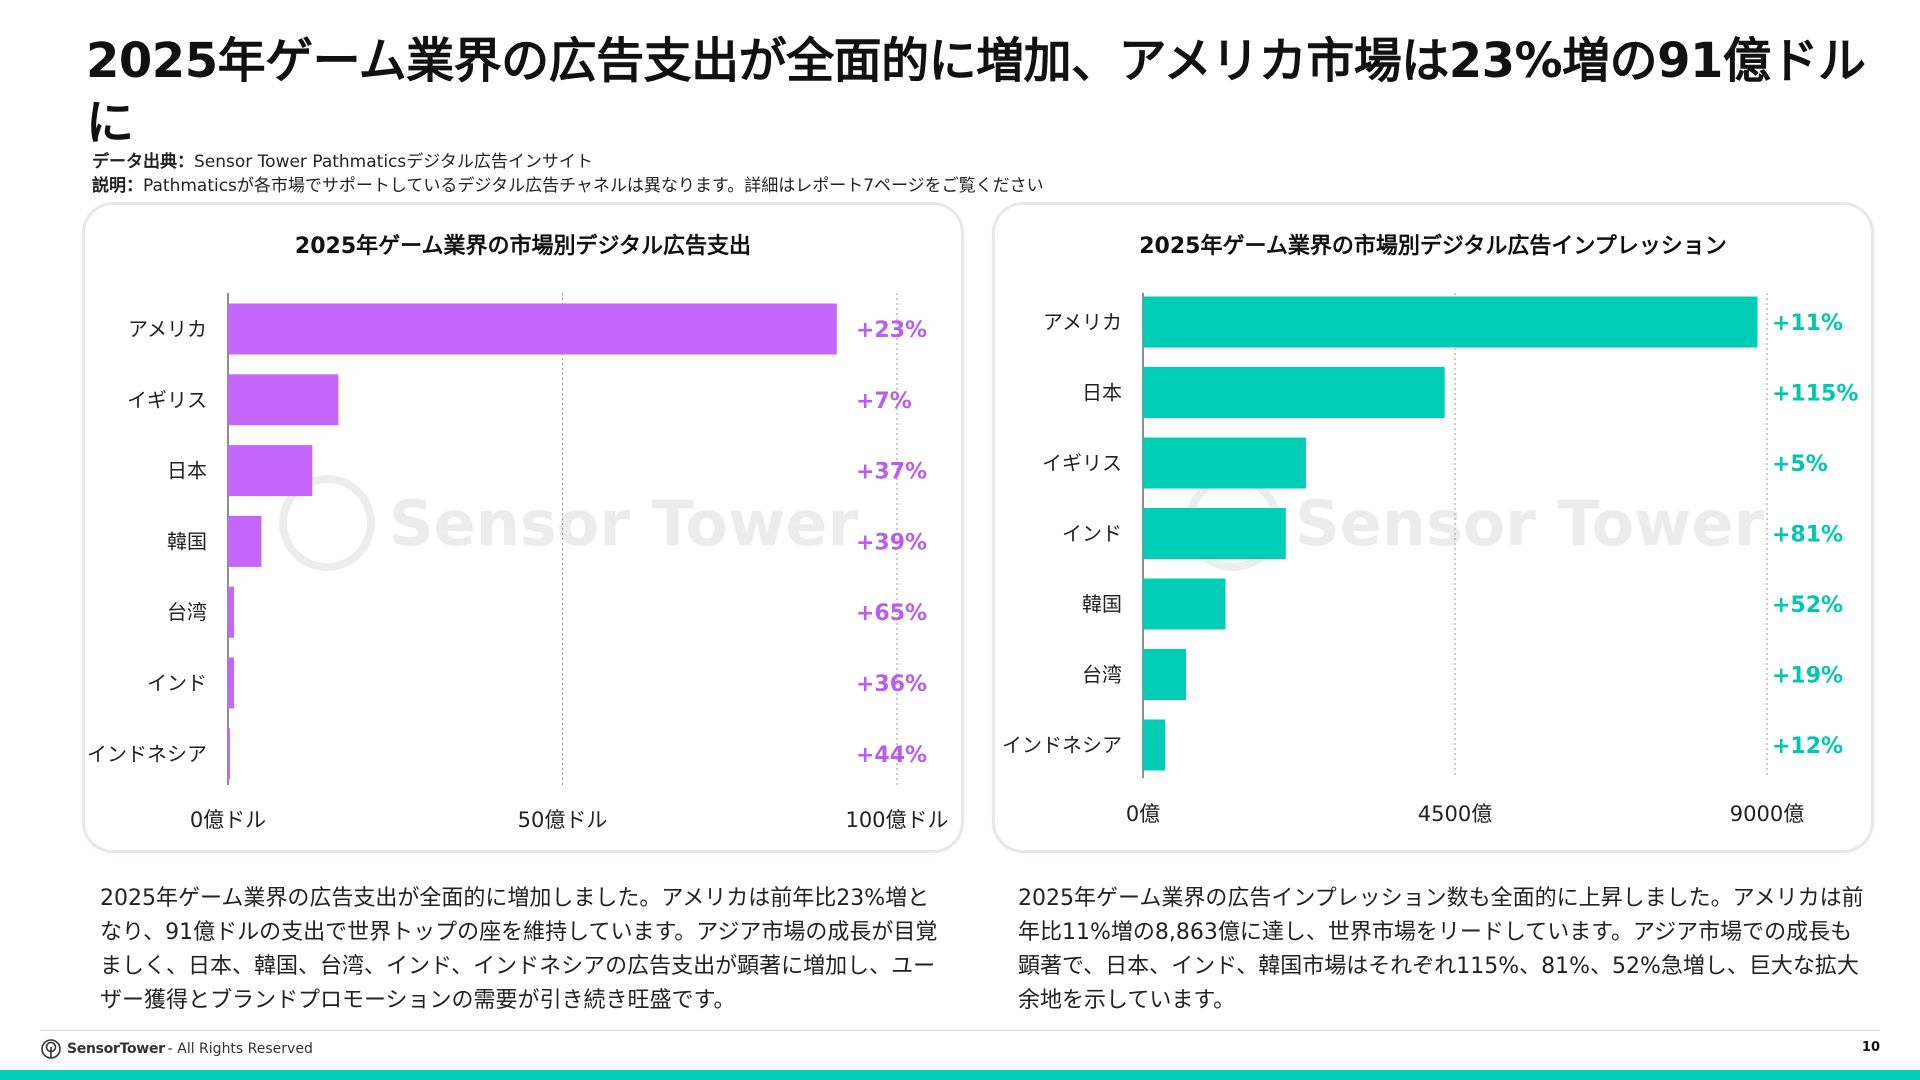 This screenshot has width=1920, height=1080. I want to click on source-text: Sensor Tower Pathmaticsデジタル広告インサイト, so click(393, 162).